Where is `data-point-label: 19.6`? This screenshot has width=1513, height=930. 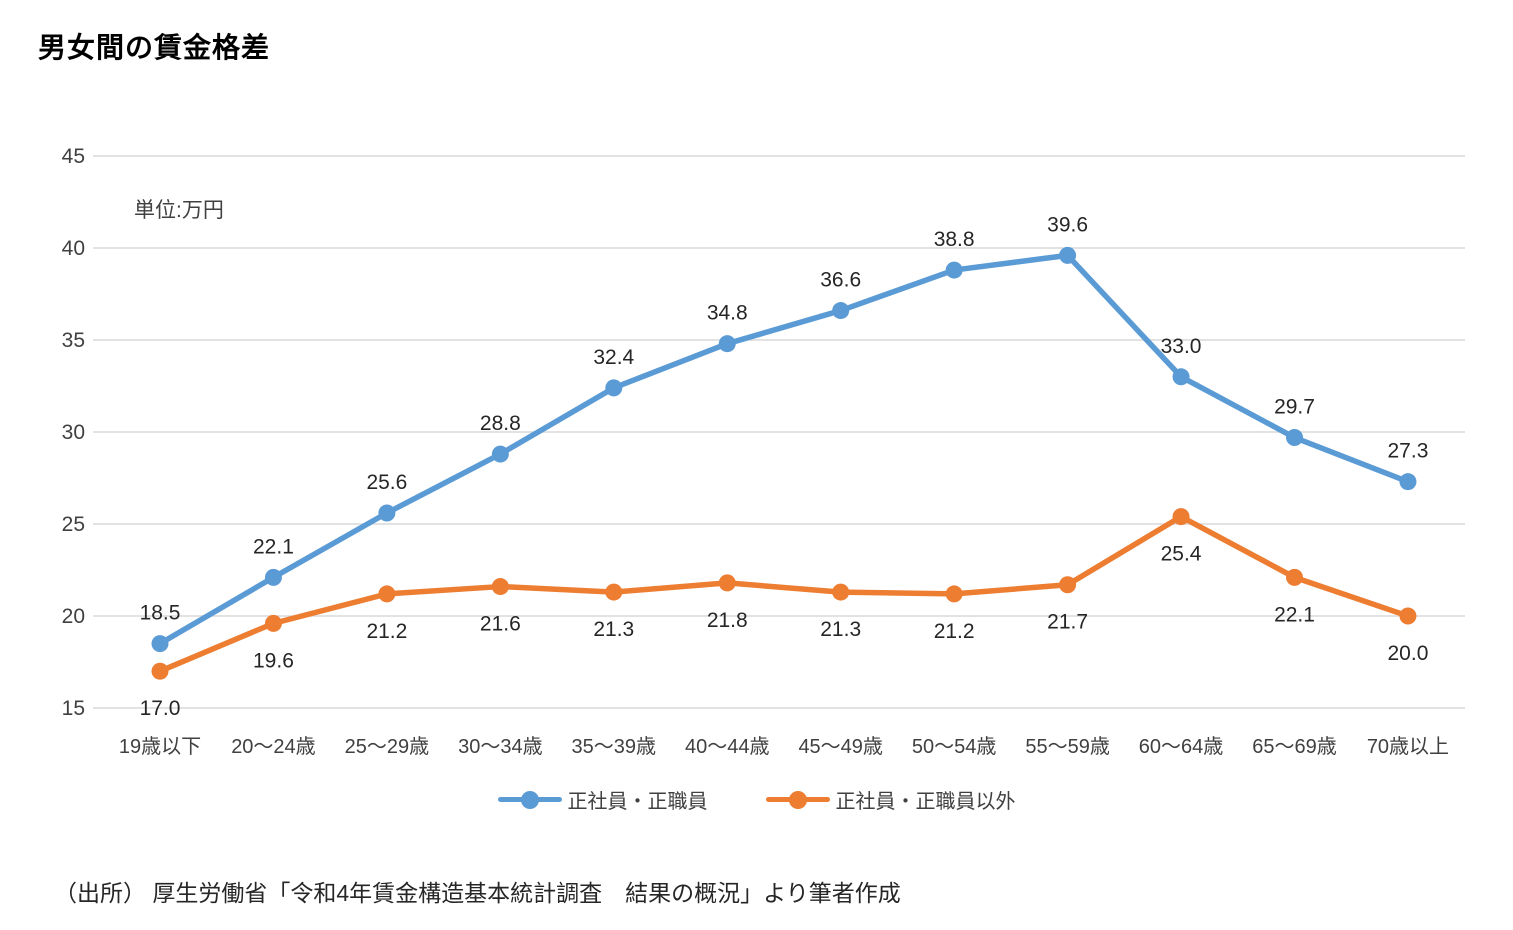 data-point-label: 19.6 is located at coordinates (273, 660).